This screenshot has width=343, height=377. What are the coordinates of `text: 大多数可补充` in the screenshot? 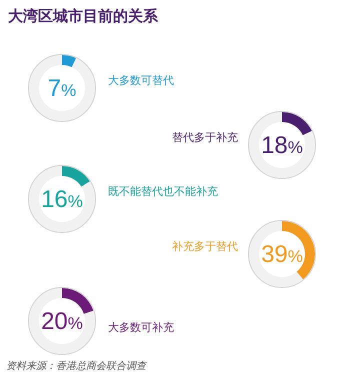 It's located at (141, 327).